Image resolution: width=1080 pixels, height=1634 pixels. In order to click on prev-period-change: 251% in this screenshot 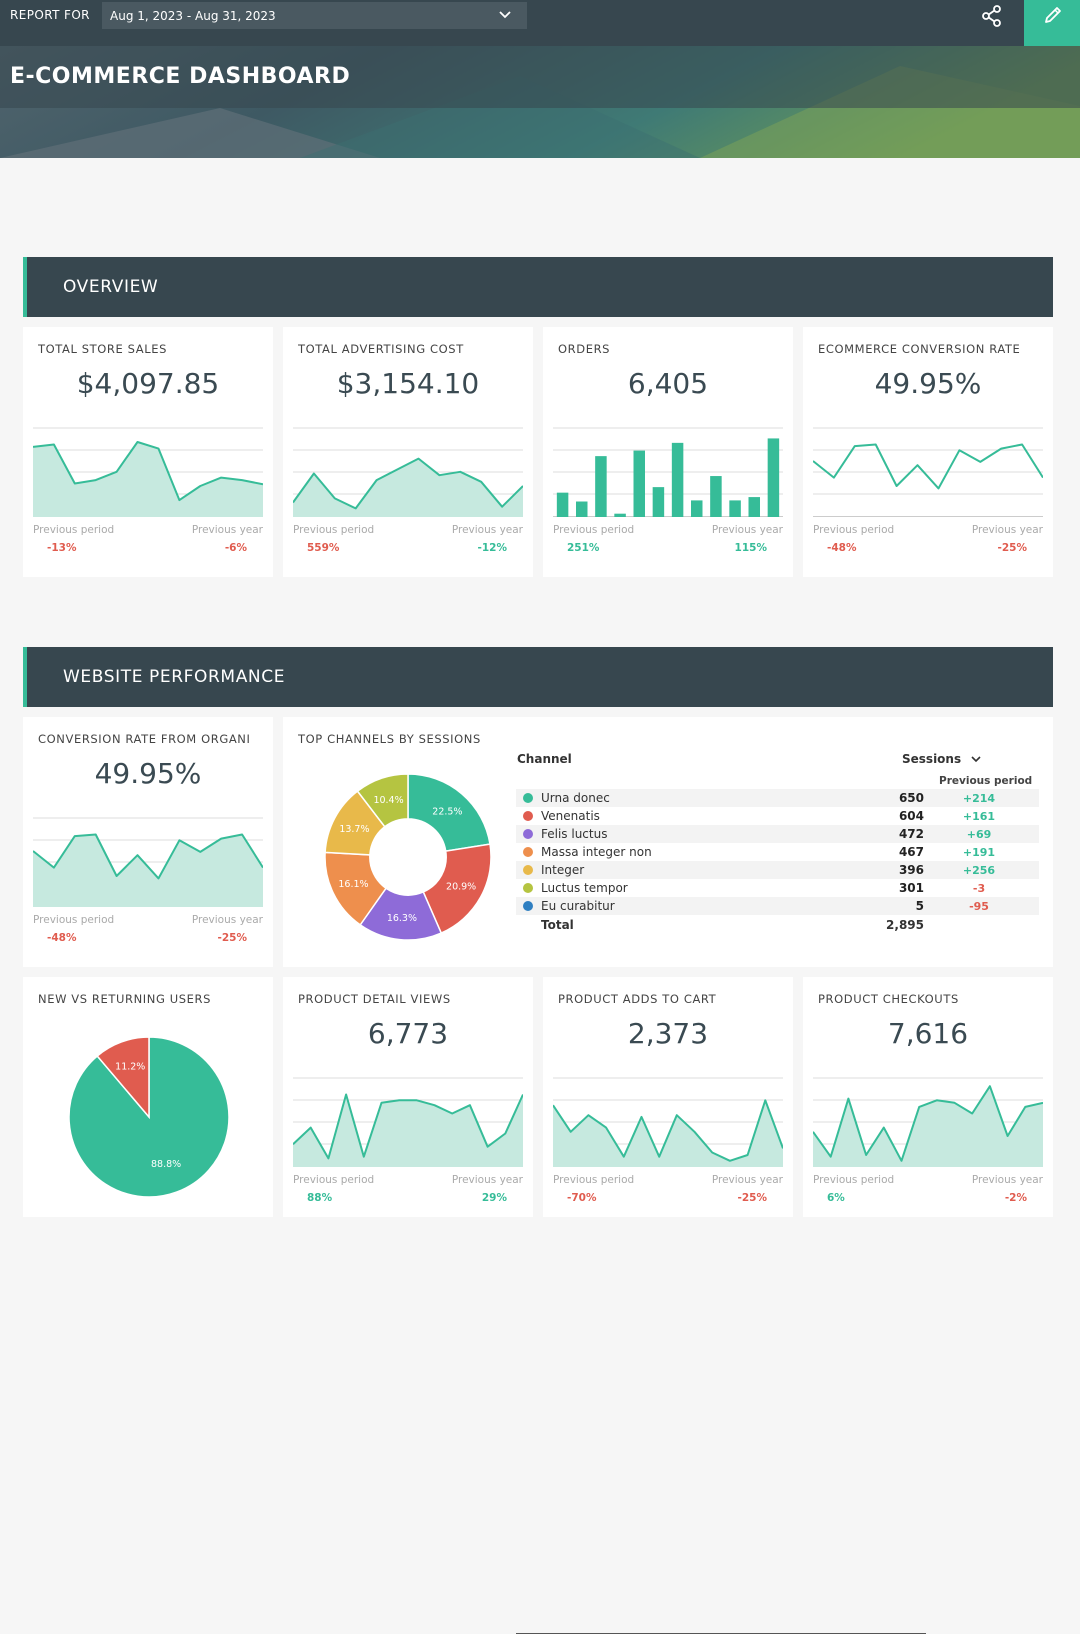, I will do `click(583, 548)`.